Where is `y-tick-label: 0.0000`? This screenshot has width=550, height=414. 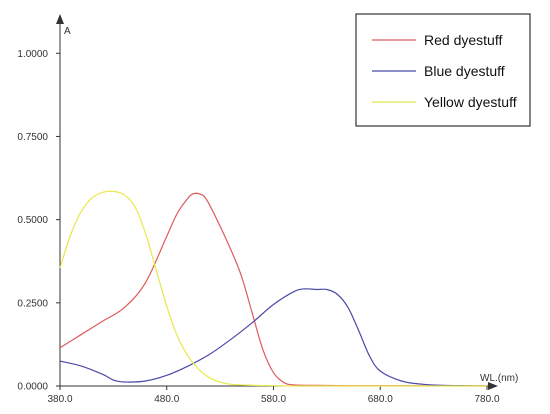
y-tick-label: 0.0000 is located at coordinates (32, 387).